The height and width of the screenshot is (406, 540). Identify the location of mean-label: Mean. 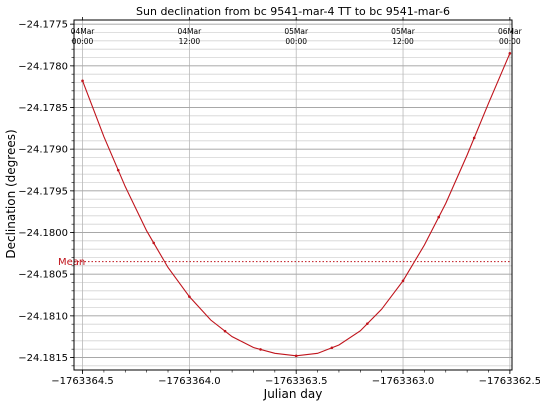
(71, 262).